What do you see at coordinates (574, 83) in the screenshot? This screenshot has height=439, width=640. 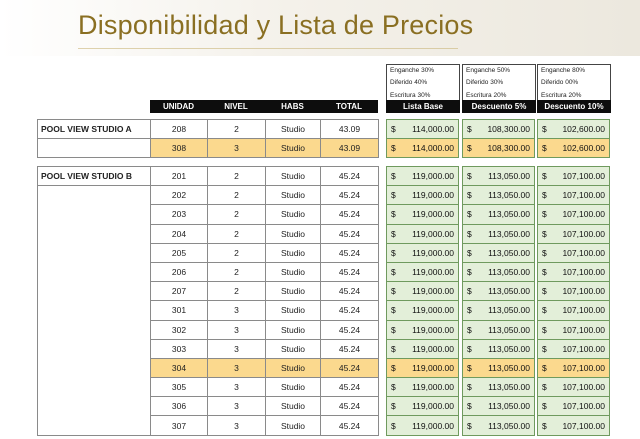 I see `payment-scheme-box: Enganche 80% Diferido 00% Escritura 20%` at bounding box center [574, 83].